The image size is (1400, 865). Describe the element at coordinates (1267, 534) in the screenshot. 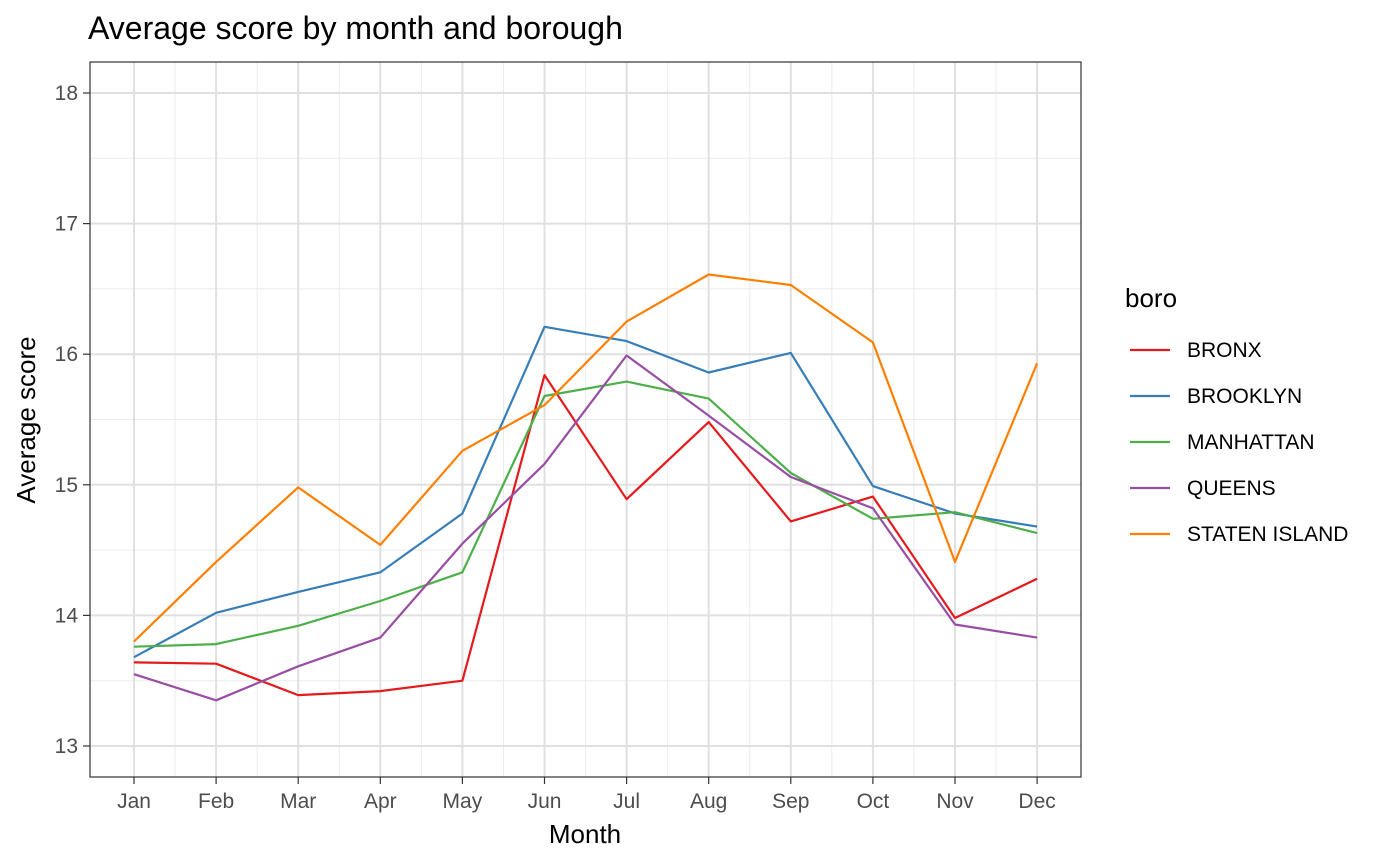

I see `legend-label: STATEN ISLAND` at that location.